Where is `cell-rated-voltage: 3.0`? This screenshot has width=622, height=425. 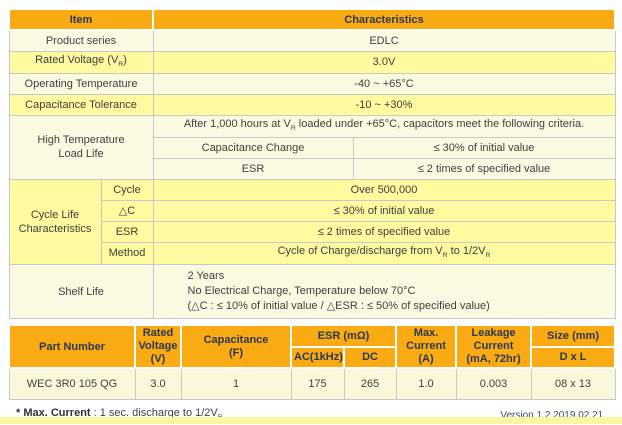
cell-rated-voltage: 3.0 is located at coordinates (158, 383).